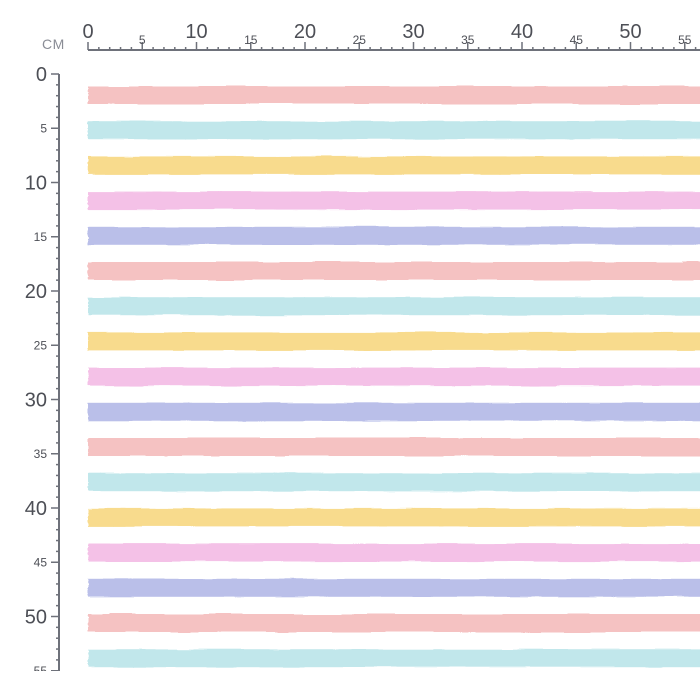 This screenshot has width=700, height=676. I want to click on horizontal-minor-label: 35, so click(468, 40).